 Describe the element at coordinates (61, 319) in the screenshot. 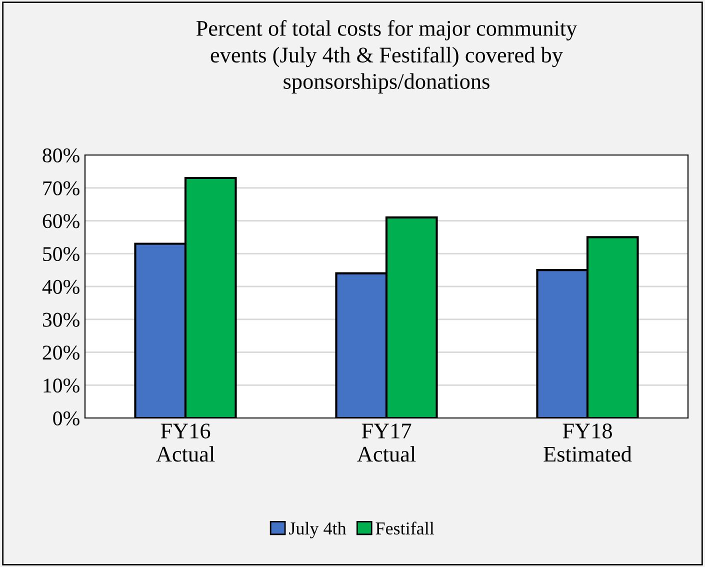

I see `y-tick-label: 30%` at that location.